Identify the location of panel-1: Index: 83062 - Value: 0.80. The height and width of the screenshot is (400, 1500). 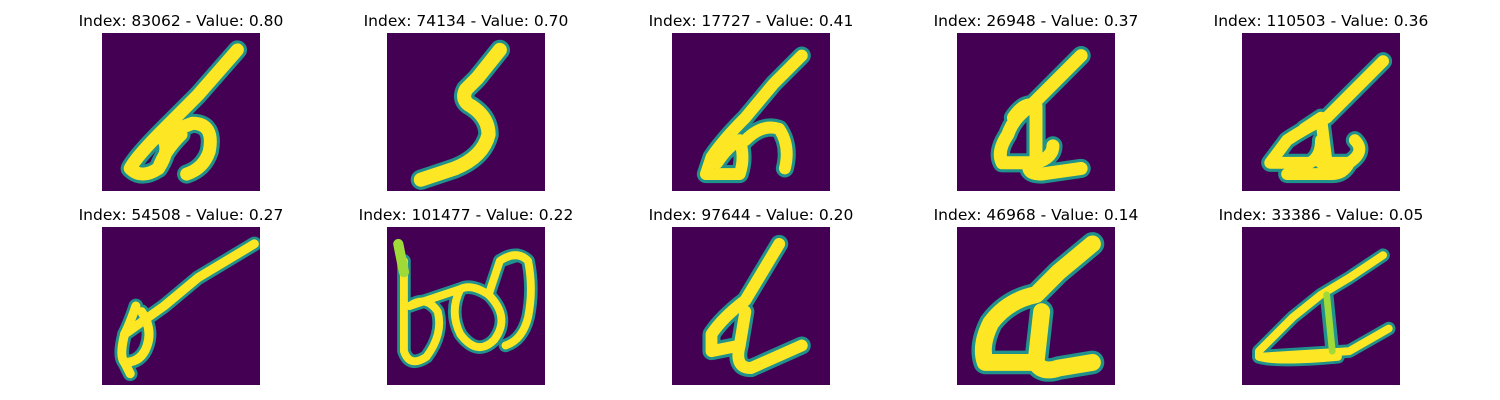
(181, 105).